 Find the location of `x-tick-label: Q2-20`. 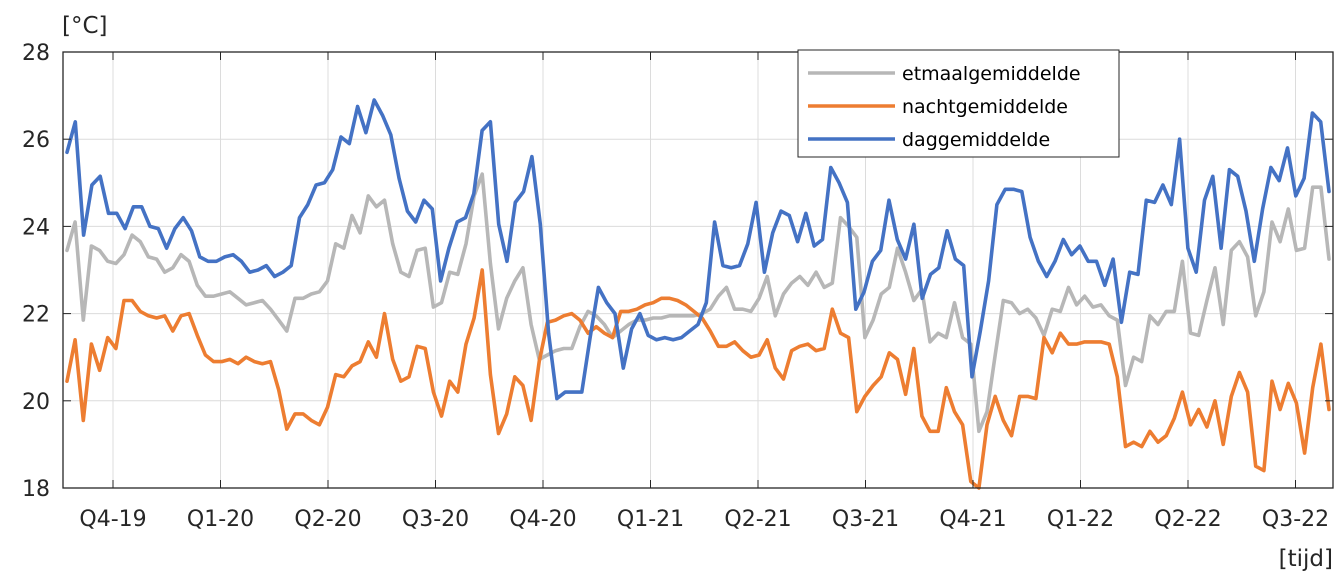

x-tick-label: Q2-20 is located at coordinates (327, 519).